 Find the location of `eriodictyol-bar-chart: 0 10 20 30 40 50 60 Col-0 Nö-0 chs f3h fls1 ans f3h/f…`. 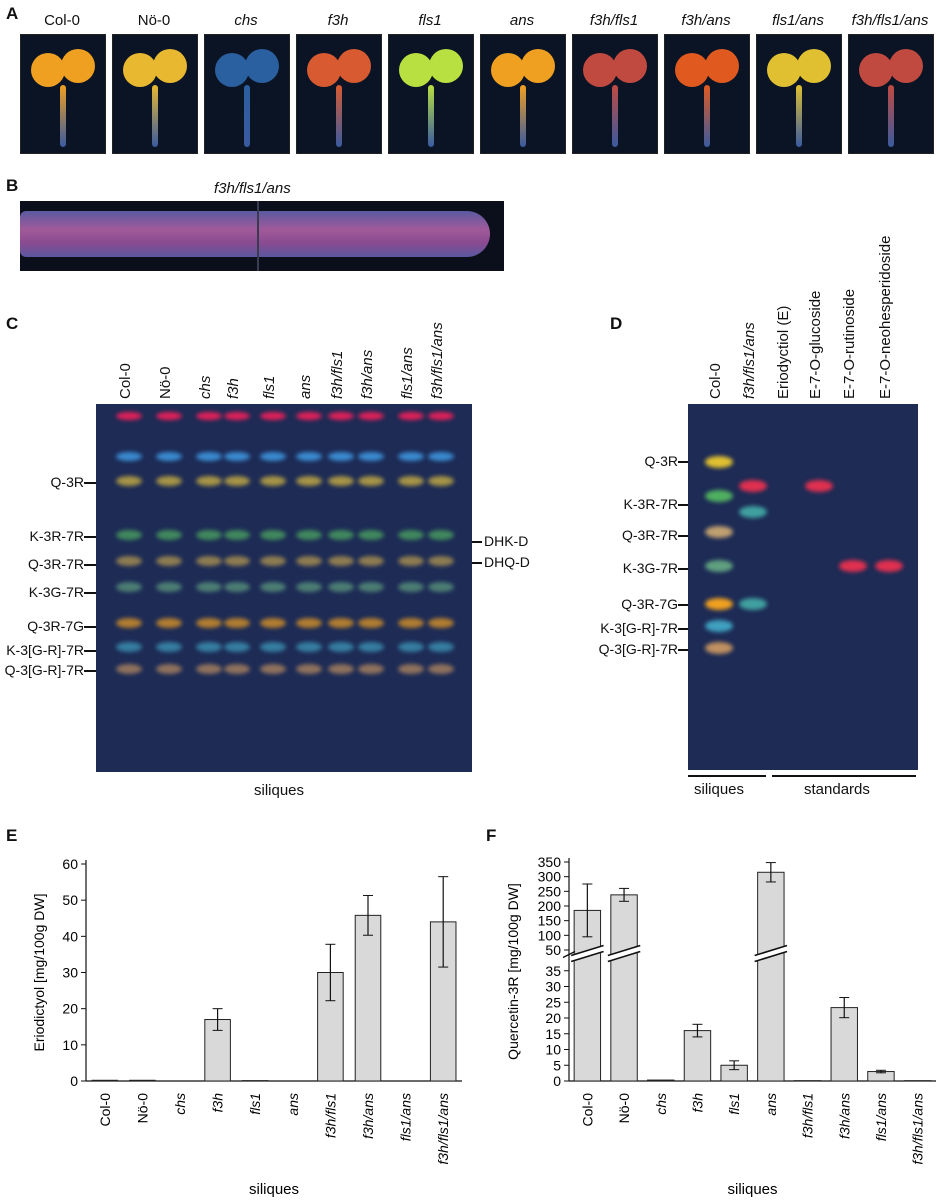

eriodictyol-bar-chart: 0 10 20 30 40 50 60 Col-0 Nö-0 chs f3h fls1 ans f3h/f… is located at coordinates (246, 1027).